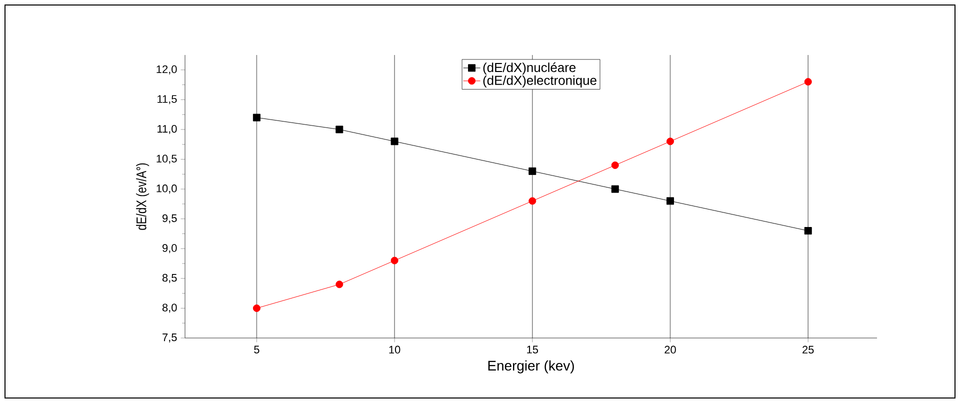 The image size is (960, 403). I want to click on y-tick-label: 12,0, so click(166, 69).